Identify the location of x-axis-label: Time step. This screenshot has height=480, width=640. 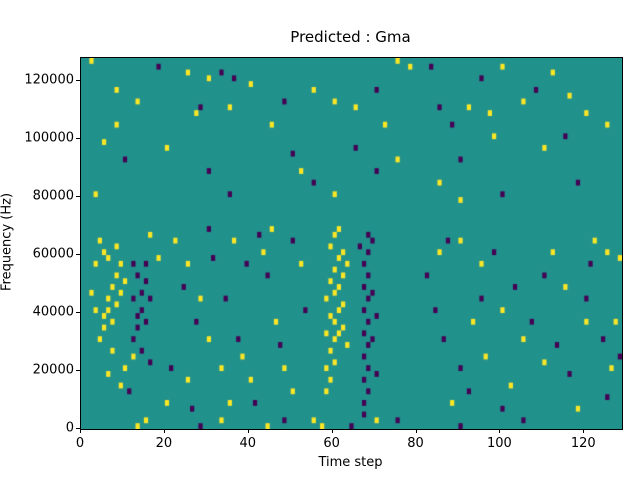
(350, 462).